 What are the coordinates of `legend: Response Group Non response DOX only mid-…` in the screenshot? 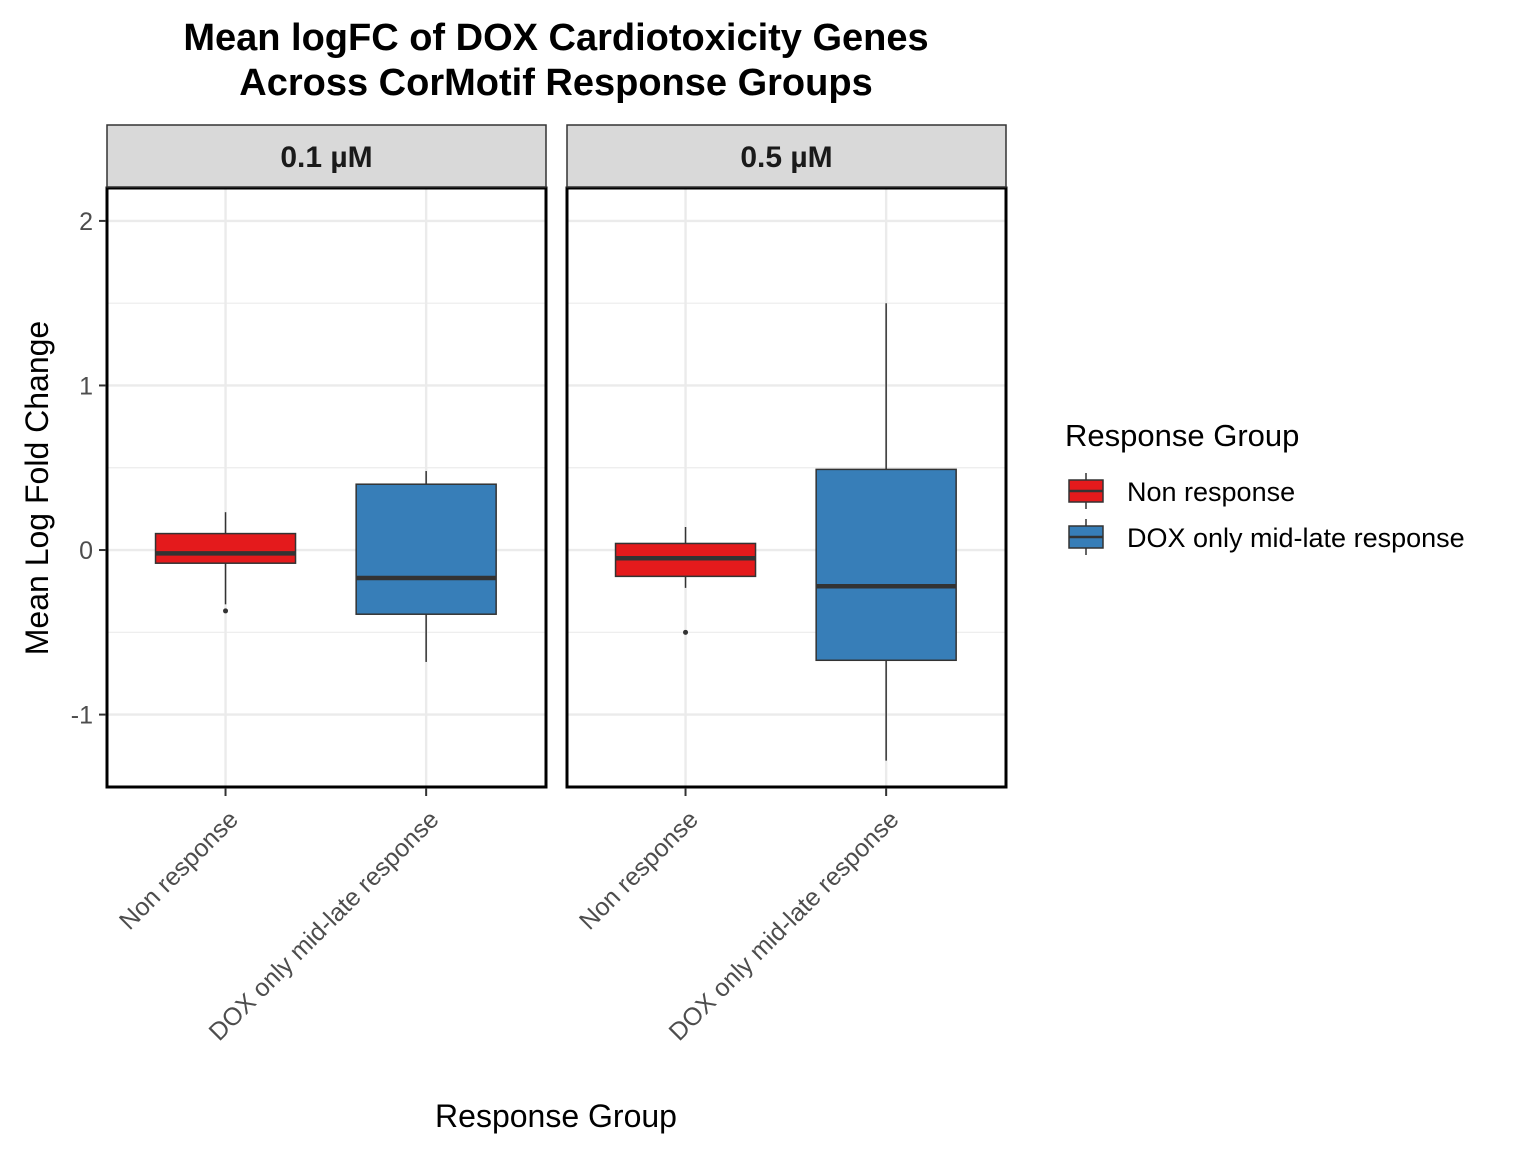 It's located at (1265, 486).